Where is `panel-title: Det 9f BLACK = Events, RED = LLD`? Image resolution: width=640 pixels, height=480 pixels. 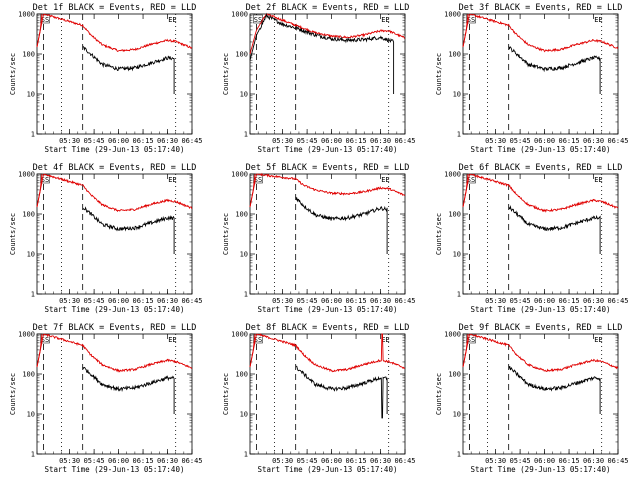
panel-title: Det 9f BLACK = Events, RED = LLD is located at coordinates (541, 328).